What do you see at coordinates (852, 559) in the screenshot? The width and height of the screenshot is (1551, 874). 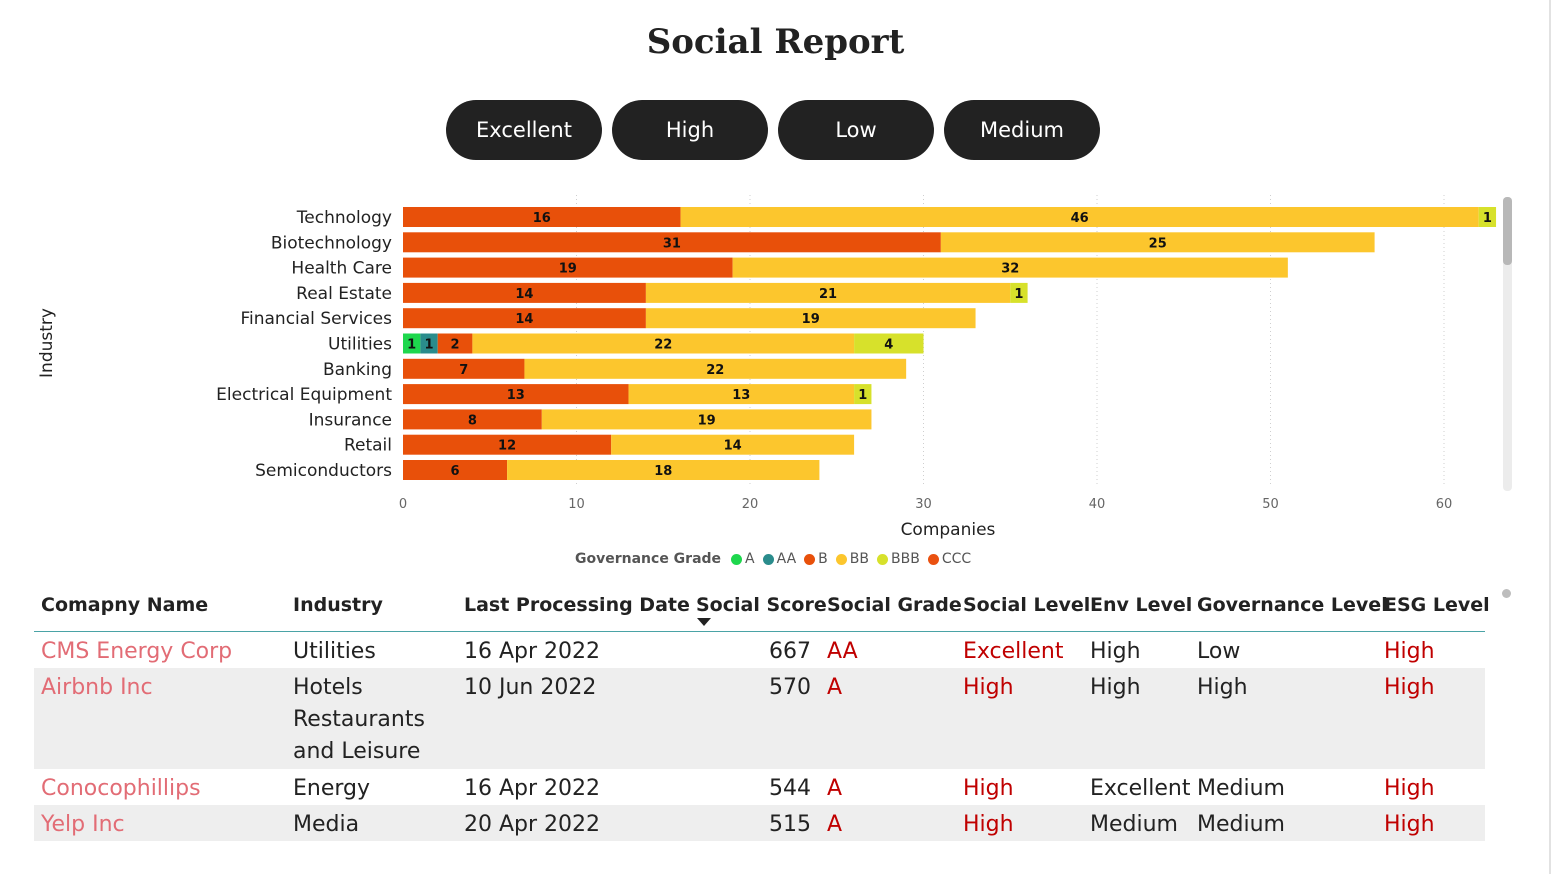 I see `legend-item-bb: BB` at bounding box center [852, 559].